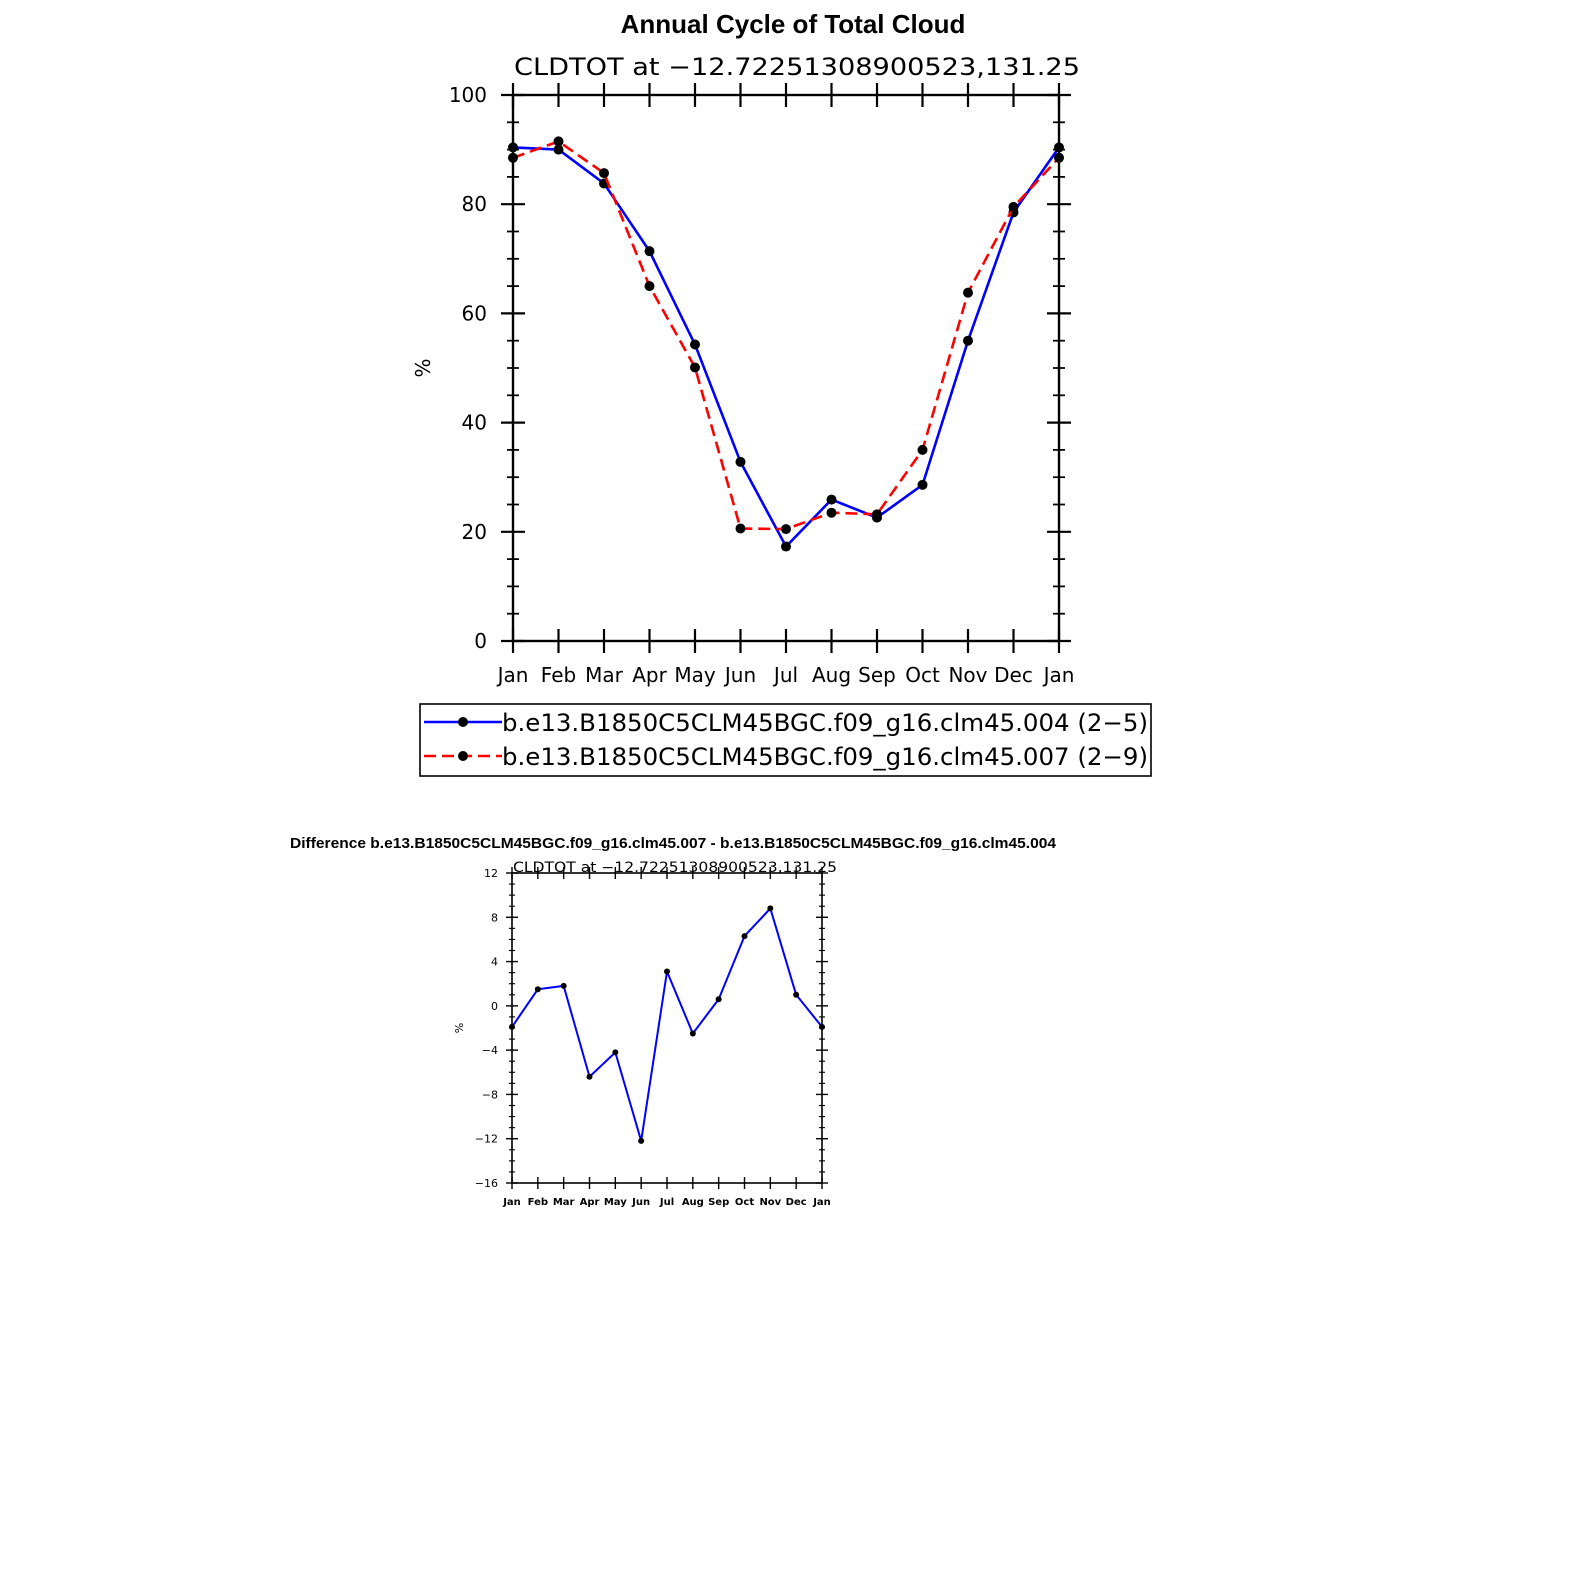  What do you see at coordinates (615, 1202) in the screenshot?
I see `diff-xtick-label: May` at bounding box center [615, 1202].